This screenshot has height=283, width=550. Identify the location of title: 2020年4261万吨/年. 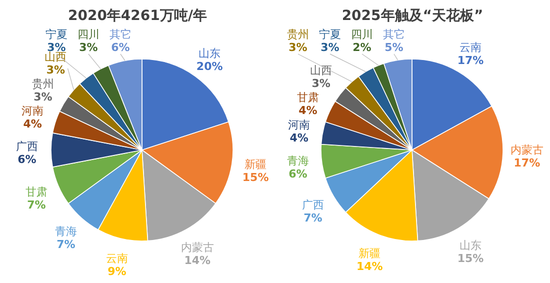
(138, 16).